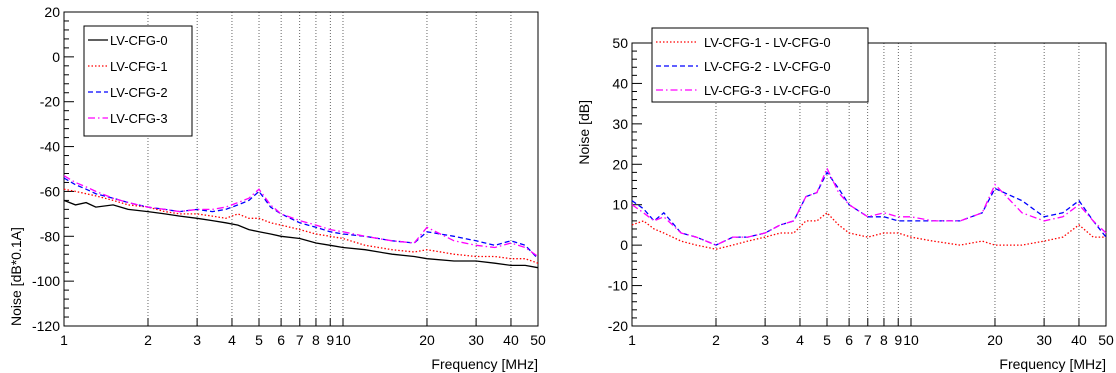 This screenshot has height=373, width=1116. What do you see at coordinates (46, 281) in the screenshot?
I see `y-tick-label: -100` at bounding box center [46, 281].